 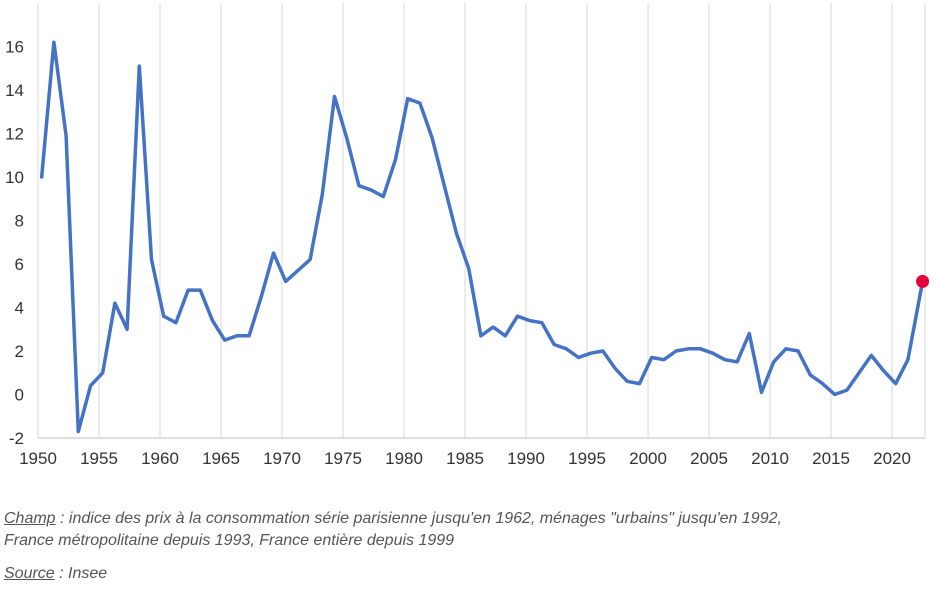 I want to click on x-tick-label-2015: 2015, so click(x=831, y=458).